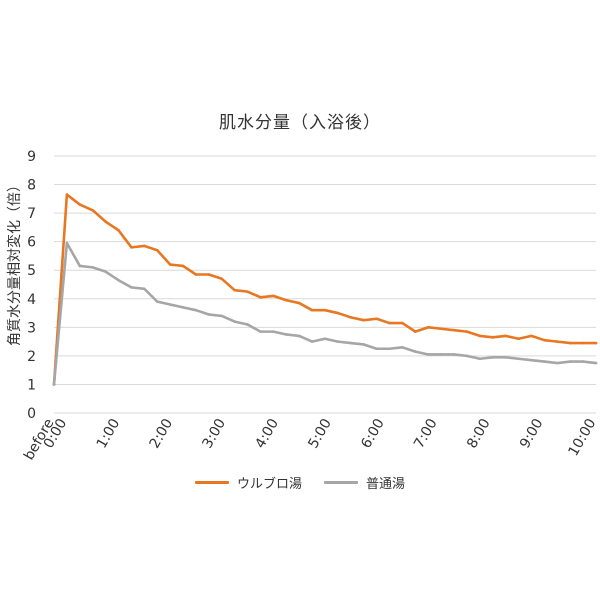 Image resolution: width=600 pixels, height=600 pixels. I want to click on x-tick-label: 9:00, so click(532, 433).